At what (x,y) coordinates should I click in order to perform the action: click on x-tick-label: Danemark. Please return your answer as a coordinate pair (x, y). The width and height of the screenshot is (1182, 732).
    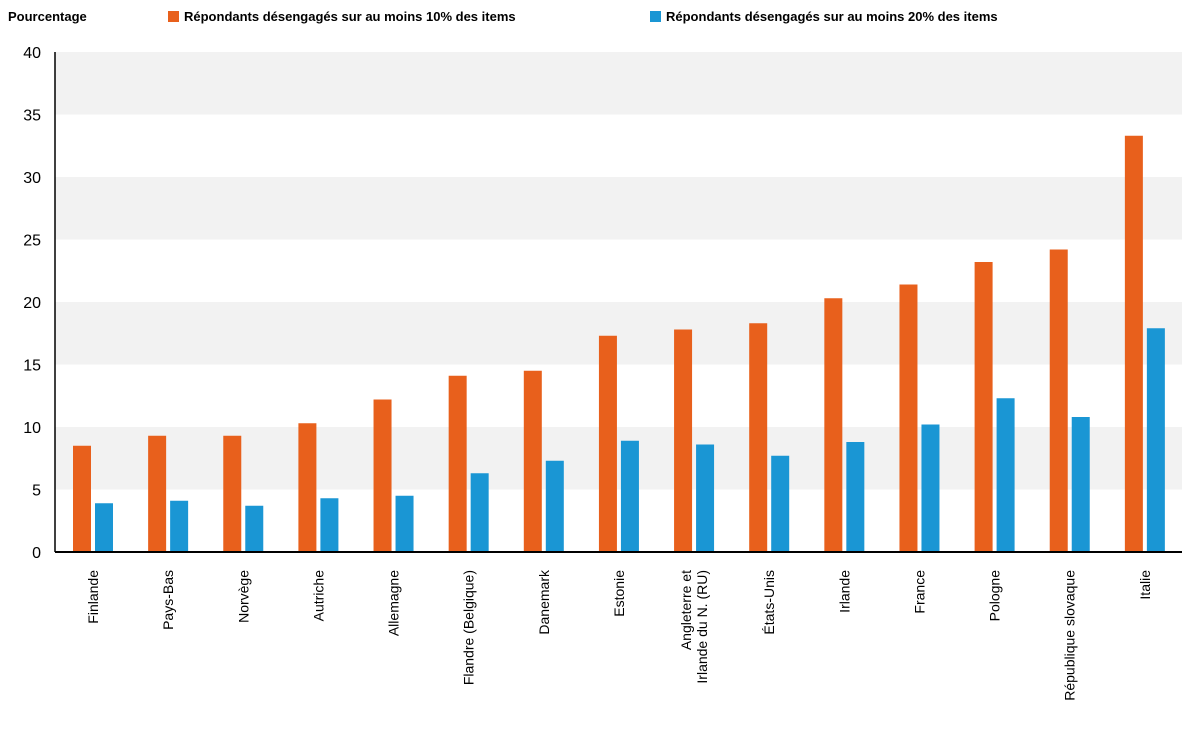
    Looking at the image, I should click on (544, 602).